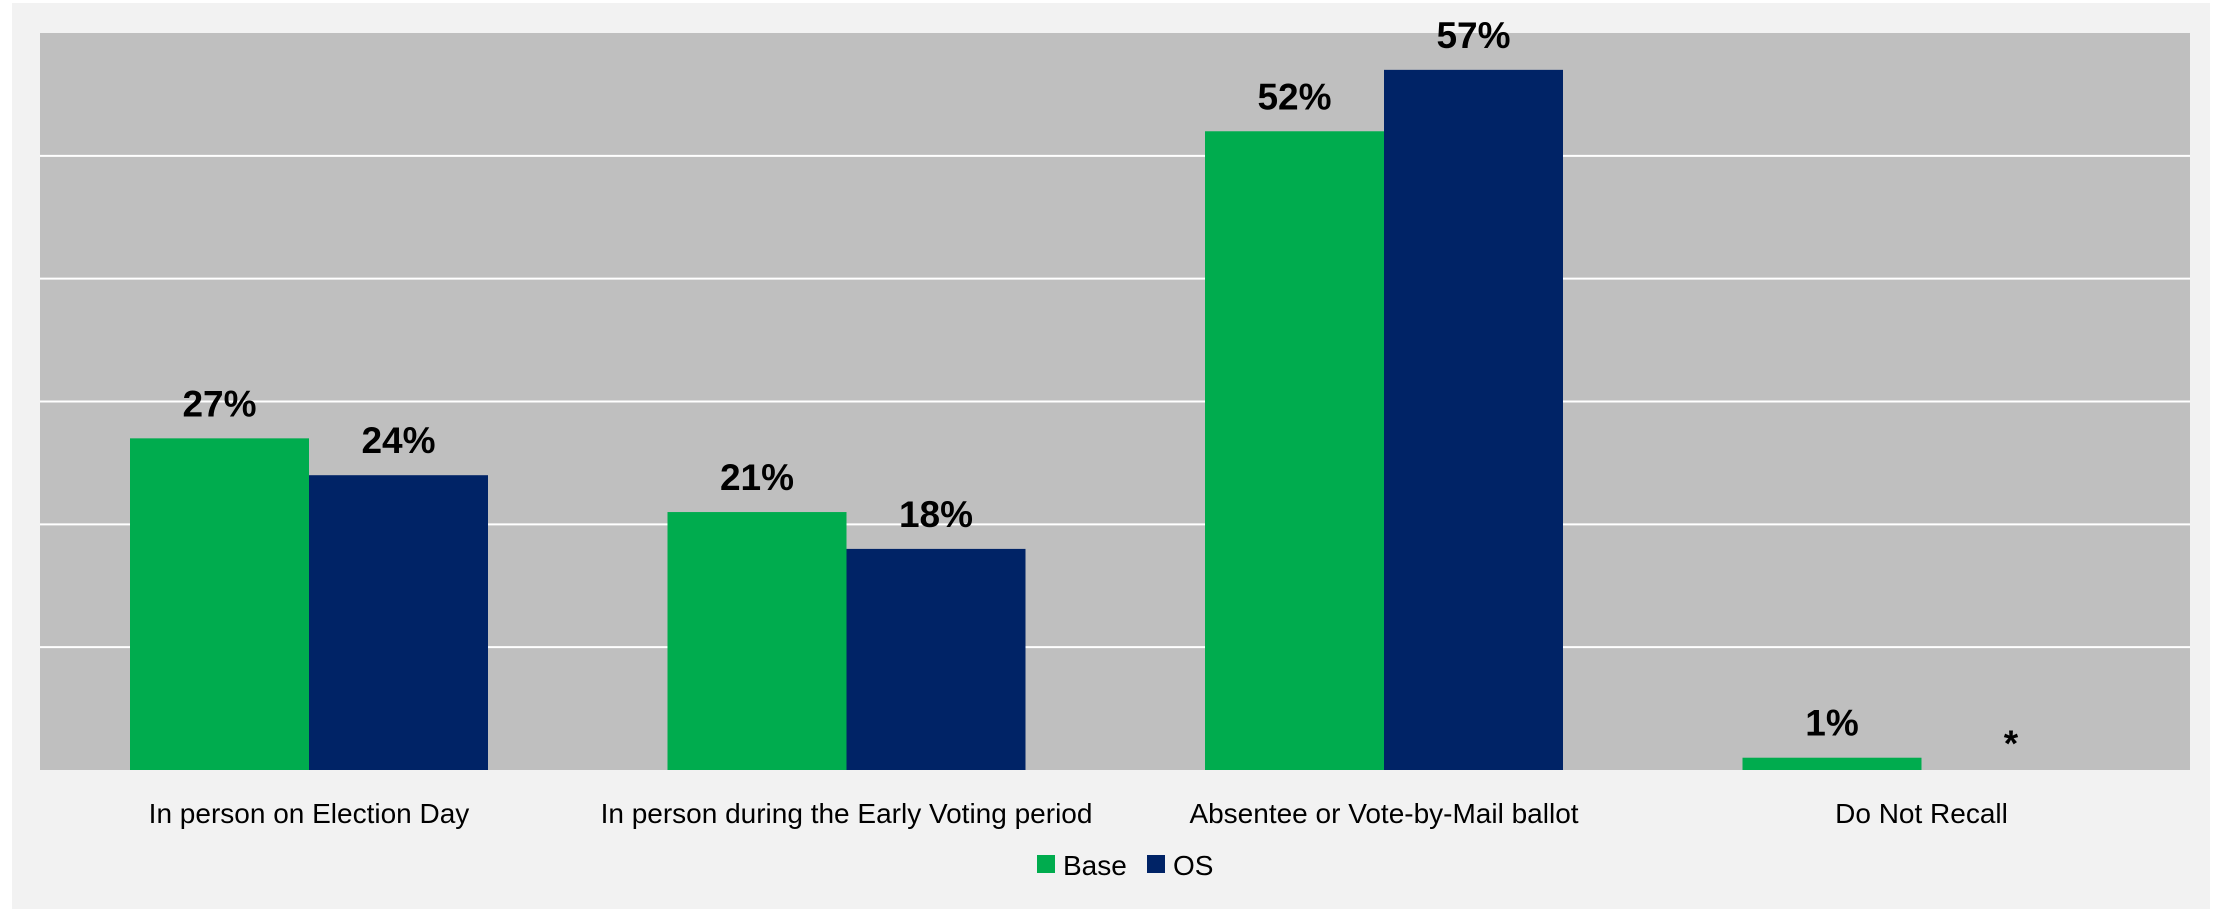  What do you see at coordinates (847, 813) in the screenshot?
I see `category-label: In person during the Early Voting period` at bounding box center [847, 813].